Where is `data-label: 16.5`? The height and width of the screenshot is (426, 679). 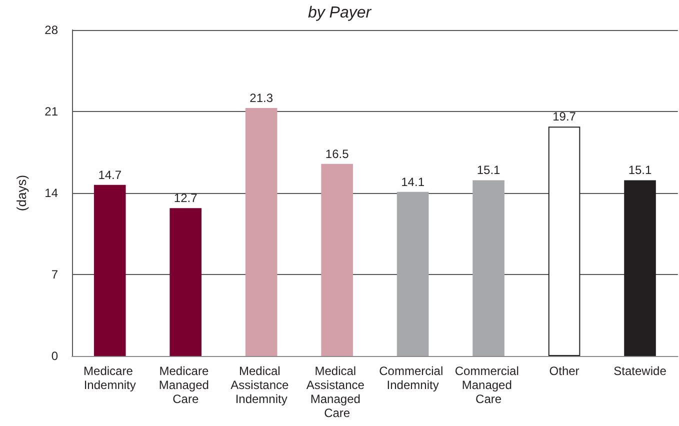 data-label: 16.5 is located at coordinates (337, 153).